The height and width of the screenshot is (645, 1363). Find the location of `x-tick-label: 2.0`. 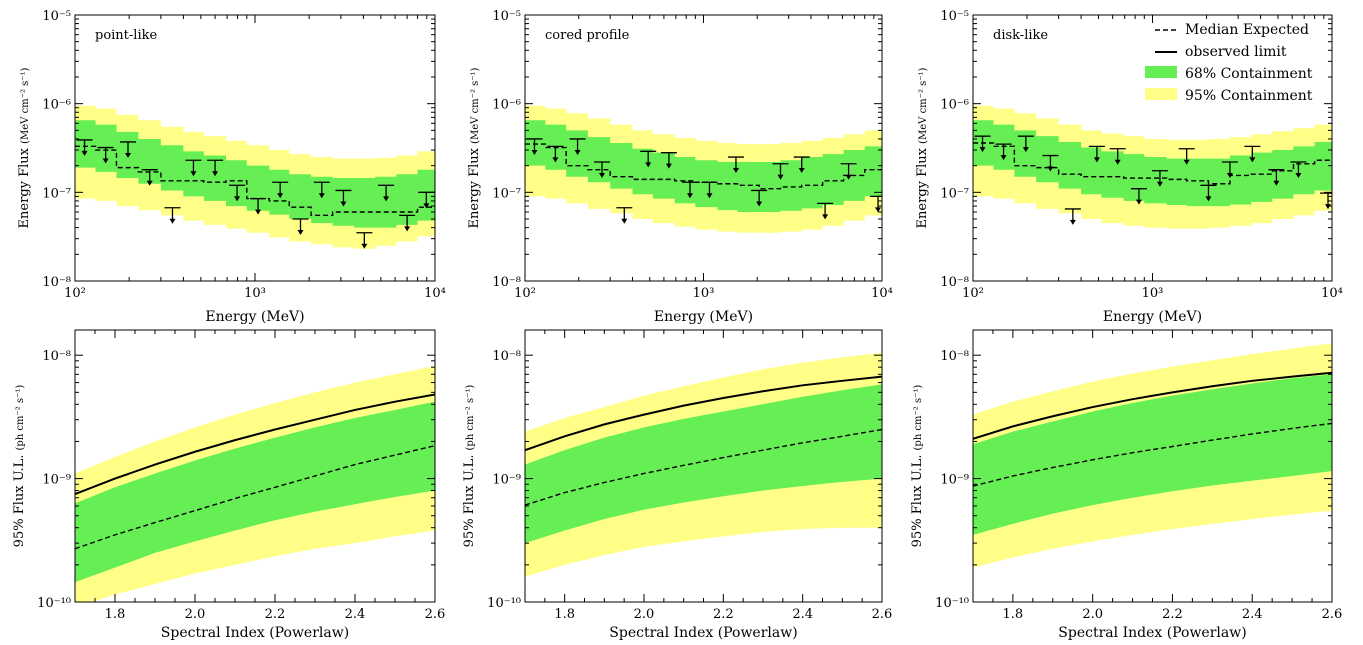

x-tick-label: 2.0 is located at coordinates (195, 614).